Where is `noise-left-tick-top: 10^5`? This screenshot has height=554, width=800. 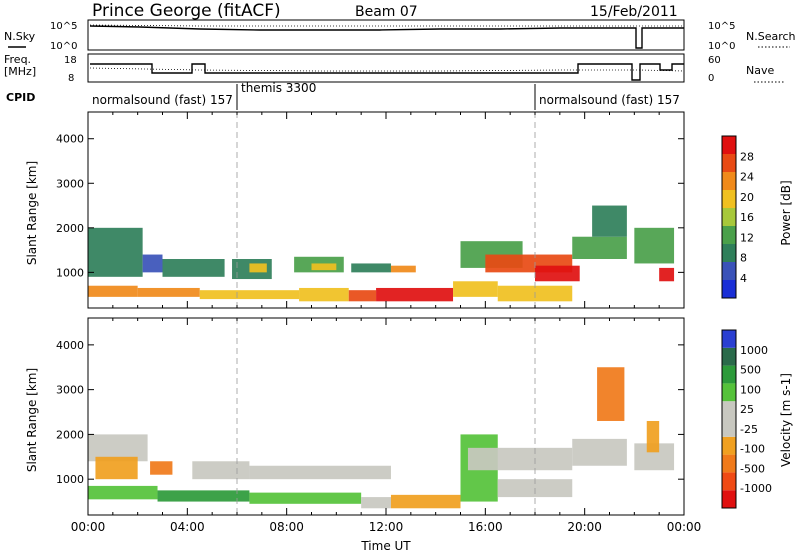
noise-left-tick-top: 10^5 is located at coordinates (63, 26).